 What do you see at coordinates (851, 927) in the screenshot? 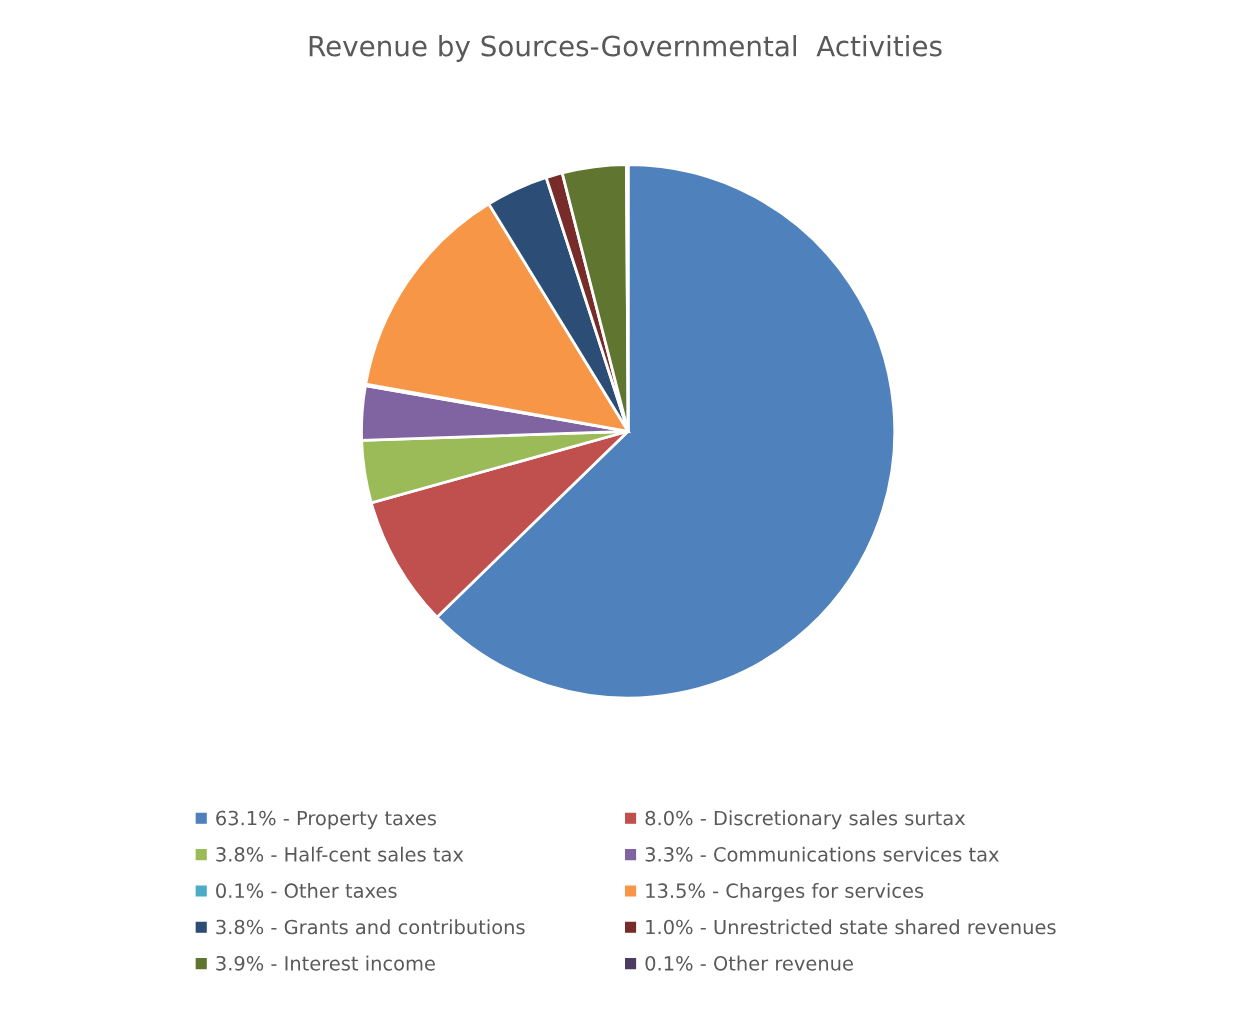
I see `legend-label: 1.0% - Unrestricted state shared revenues` at bounding box center [851, 927].